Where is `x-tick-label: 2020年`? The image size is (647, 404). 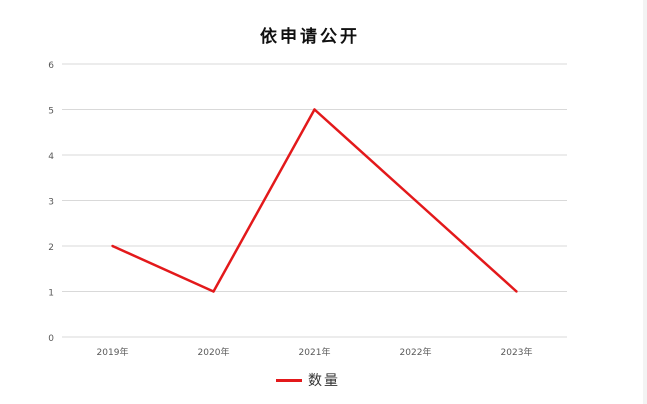
x-tick-label: 2020年 is located at coordinates (214, 352).